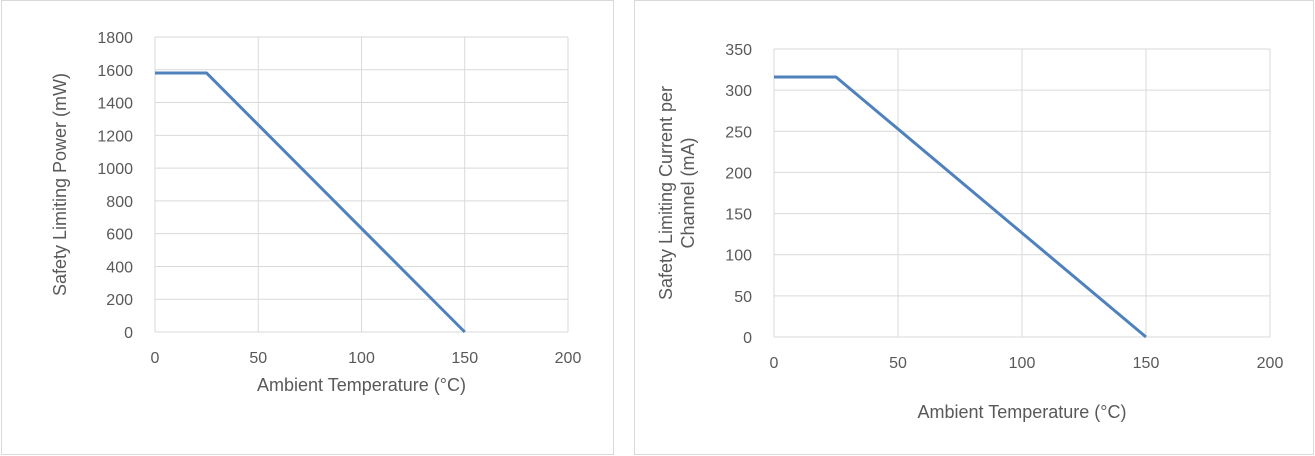 The height and width of the screenshot is (456, 1315). What do you see at coordinates (119, 202) in the screenshot?
I see `y-tick-label: 800` at bounding box center [119, 202].